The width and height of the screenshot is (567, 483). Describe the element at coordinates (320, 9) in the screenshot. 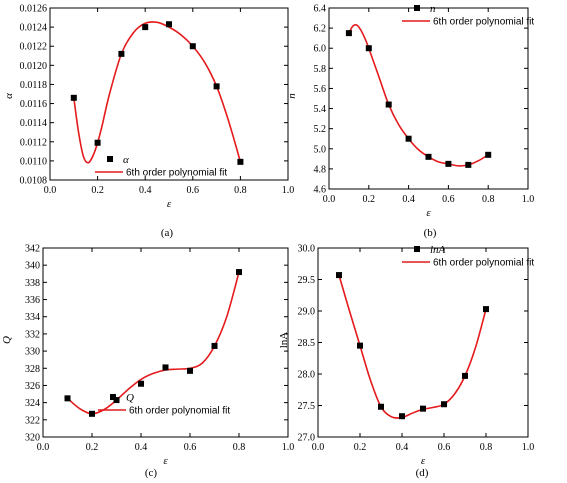

I see `y-tick-label: 6.4` at that location.